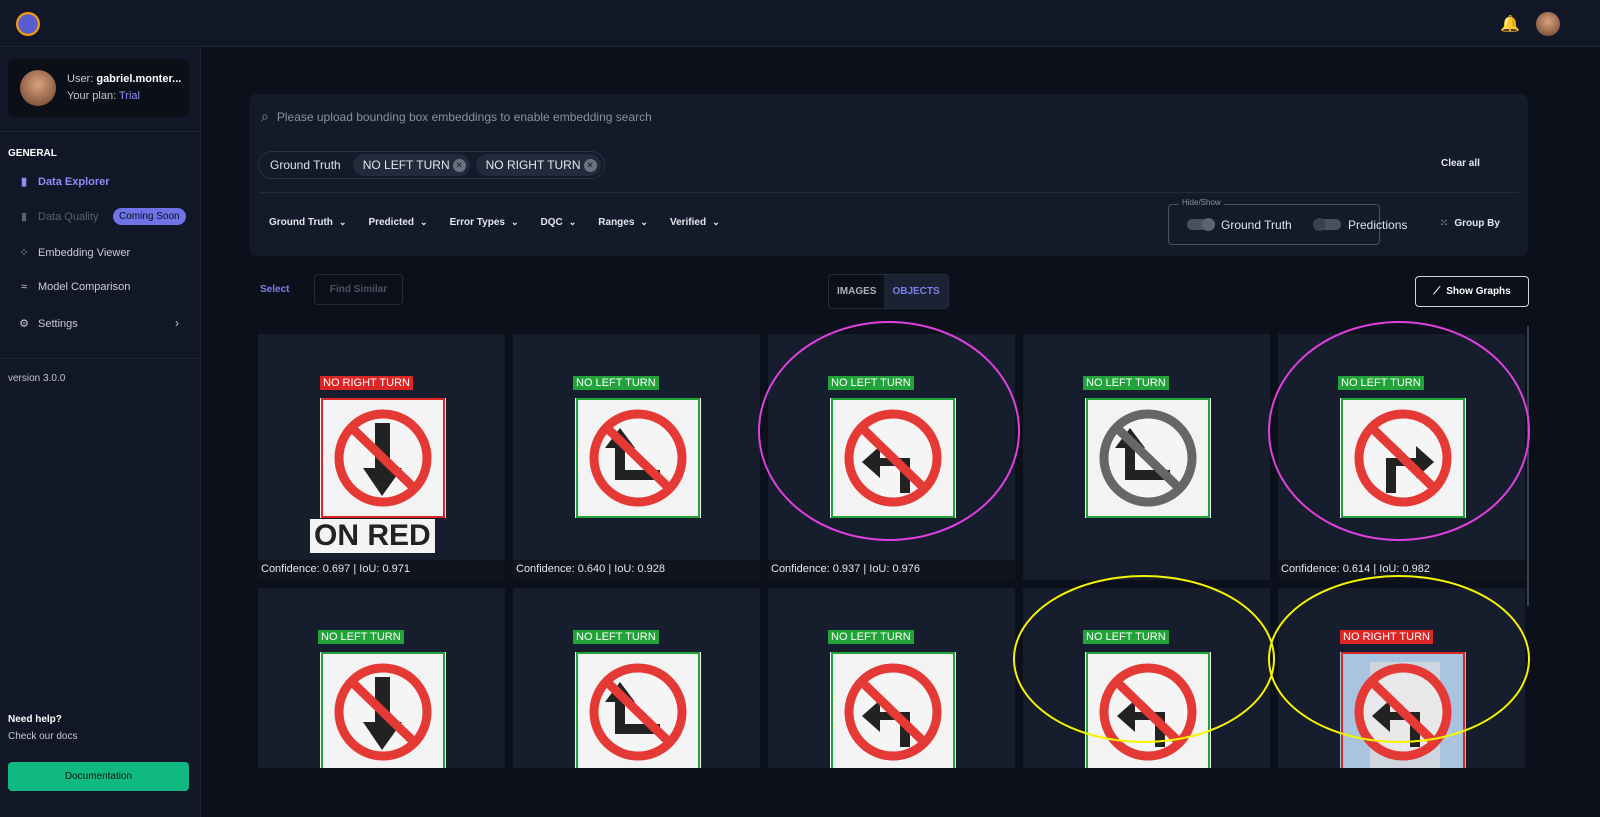  I want to click on dropdown-verified: Verified ⌄, so click(695, 222).